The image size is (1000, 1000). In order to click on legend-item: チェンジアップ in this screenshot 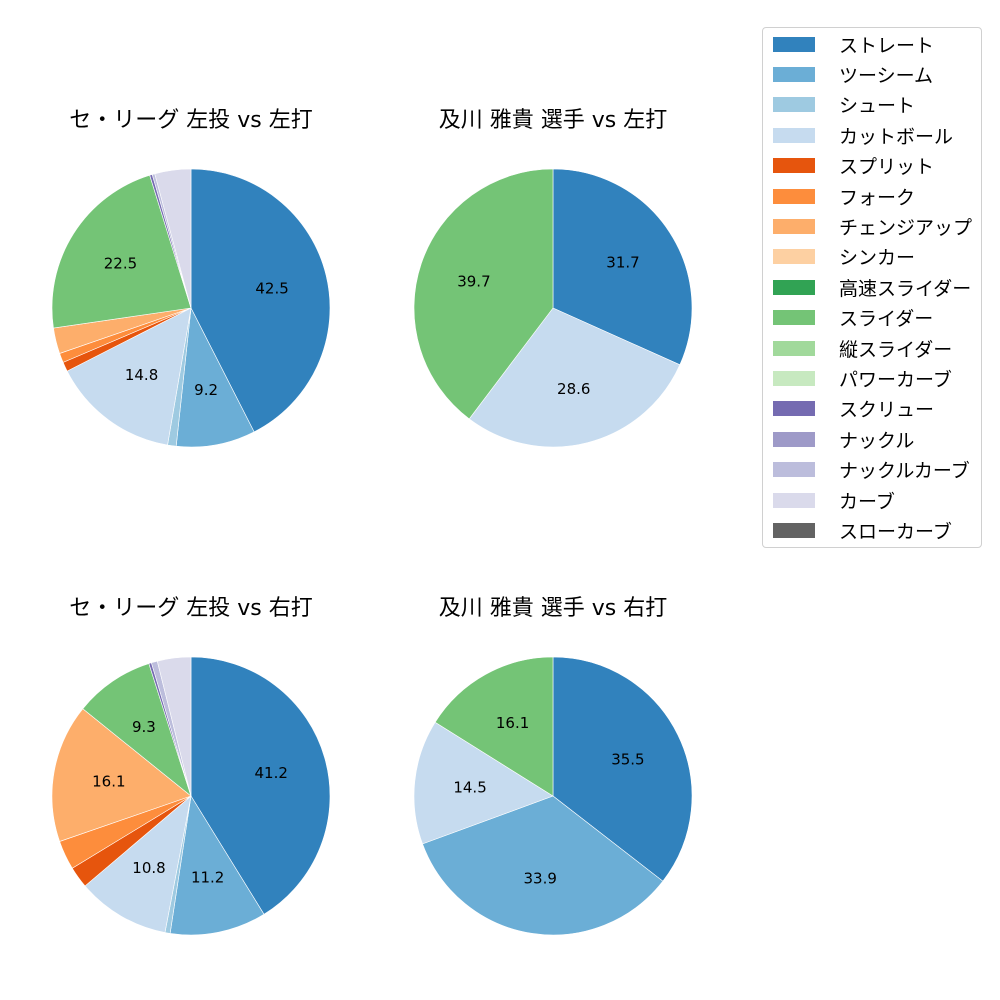, I will do `click(872, 226)`.